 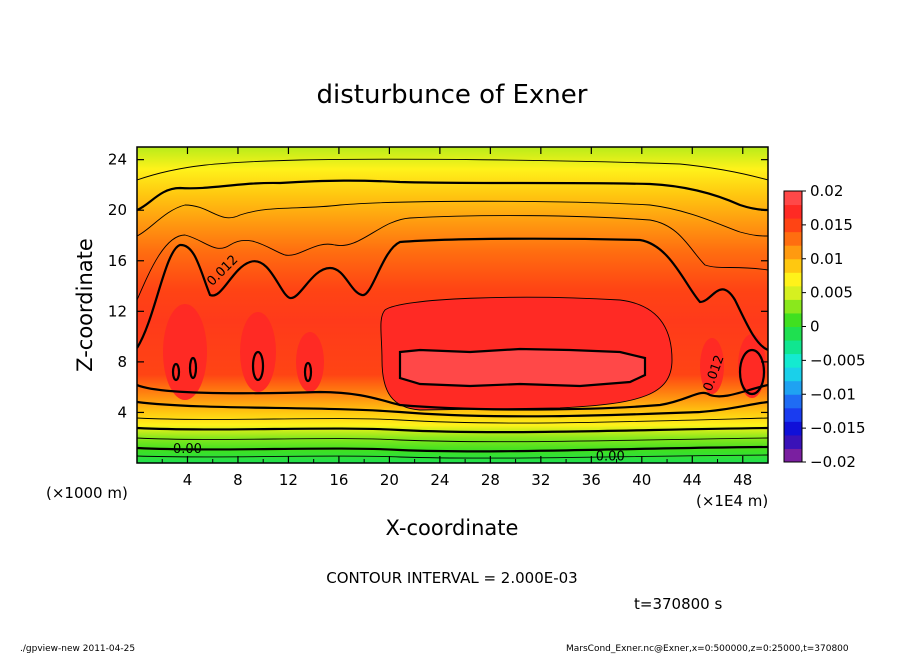 I want to click on colorbar-tick-label: 0.02, so click(x=826, y=191).